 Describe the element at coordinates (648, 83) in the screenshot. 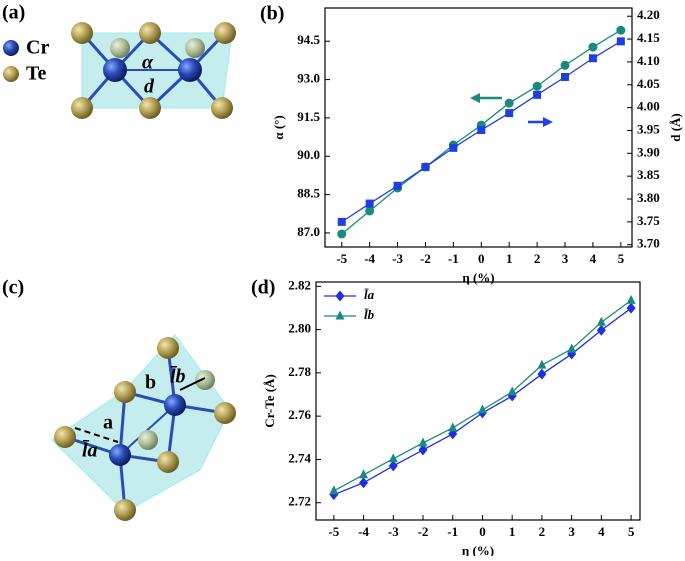

I see `y2-tick-label: 4.05` at that location.